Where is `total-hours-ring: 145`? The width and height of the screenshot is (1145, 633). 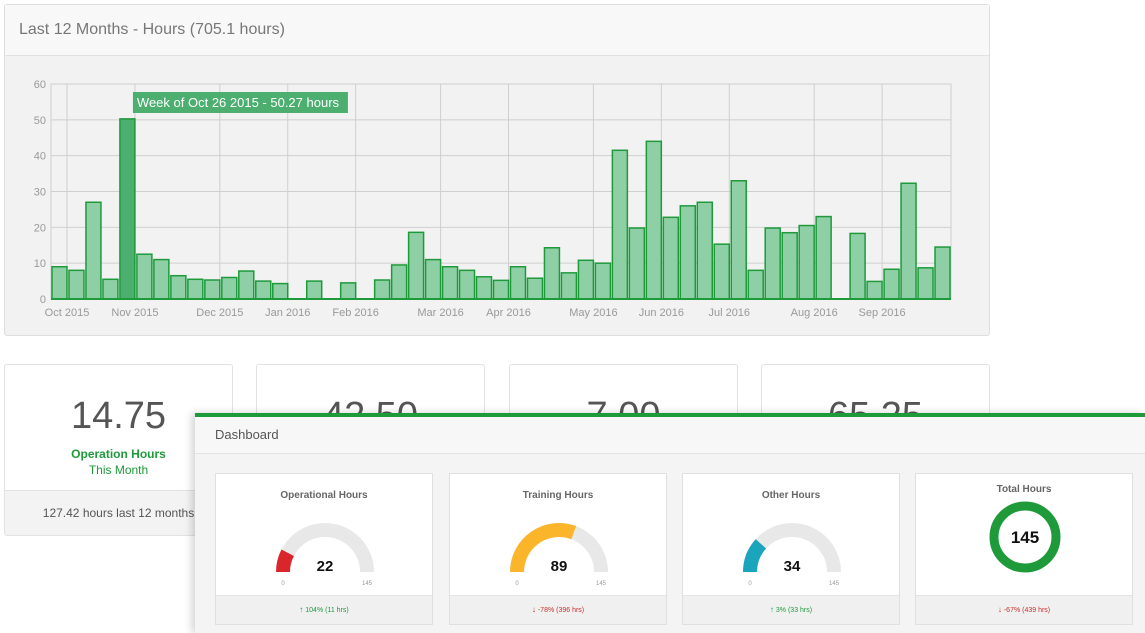 total-hours-ring: 145 is located at coordinates (1025, 537).